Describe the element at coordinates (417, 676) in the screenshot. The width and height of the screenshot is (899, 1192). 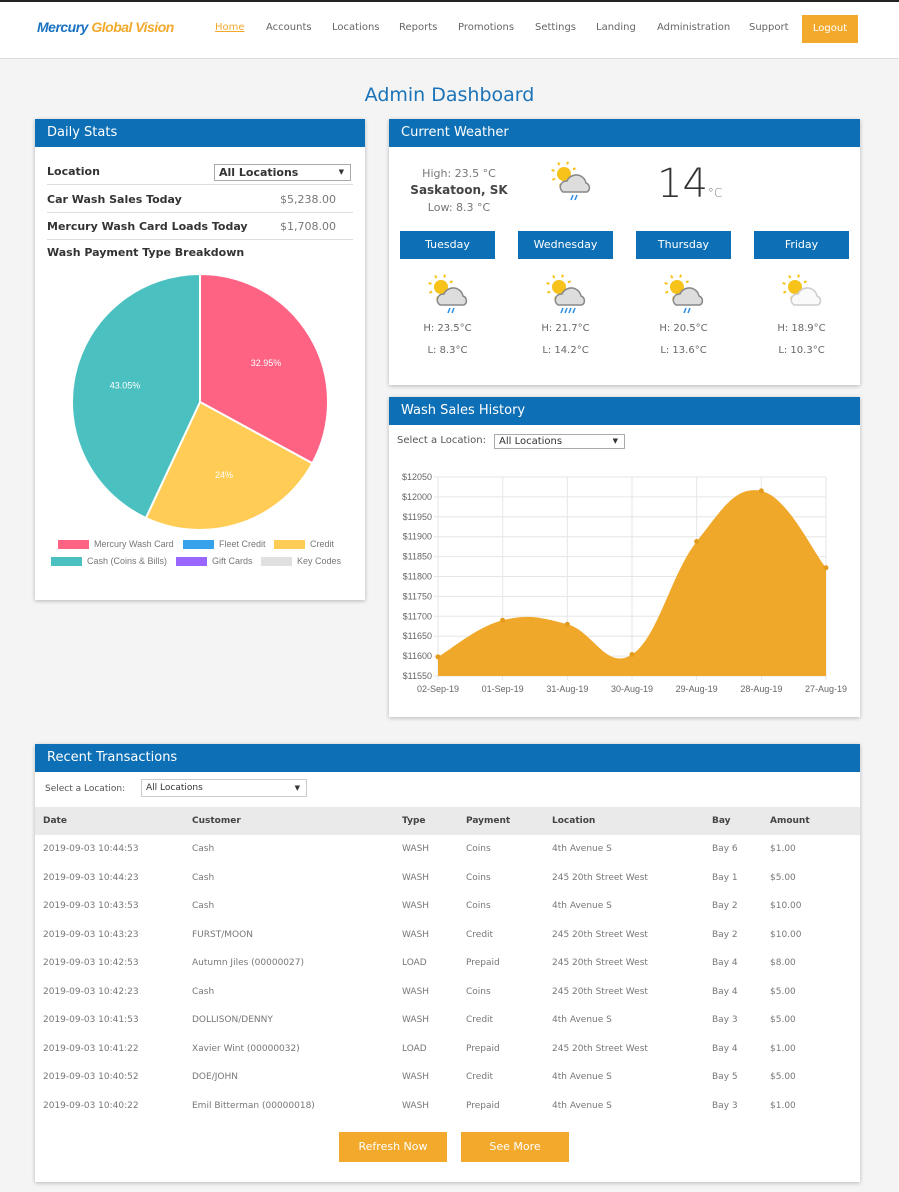
I see `y-tick-label: $11550` at that location.